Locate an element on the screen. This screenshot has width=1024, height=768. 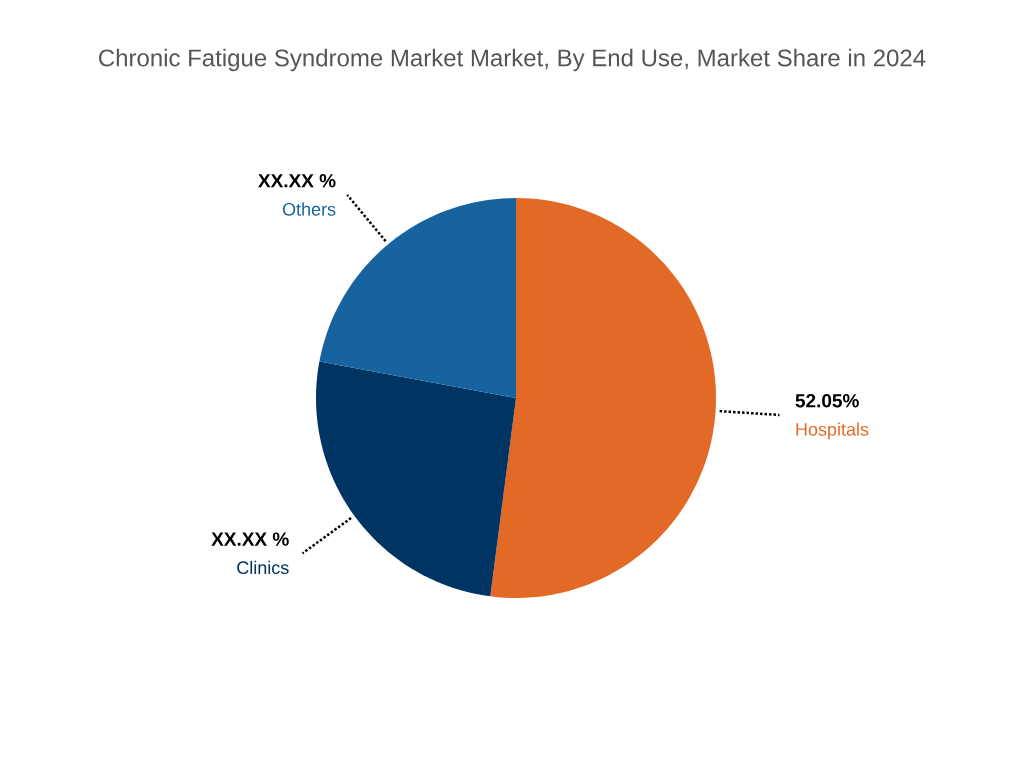
slice-label: Hospitals is located at coordinates (832, 431).